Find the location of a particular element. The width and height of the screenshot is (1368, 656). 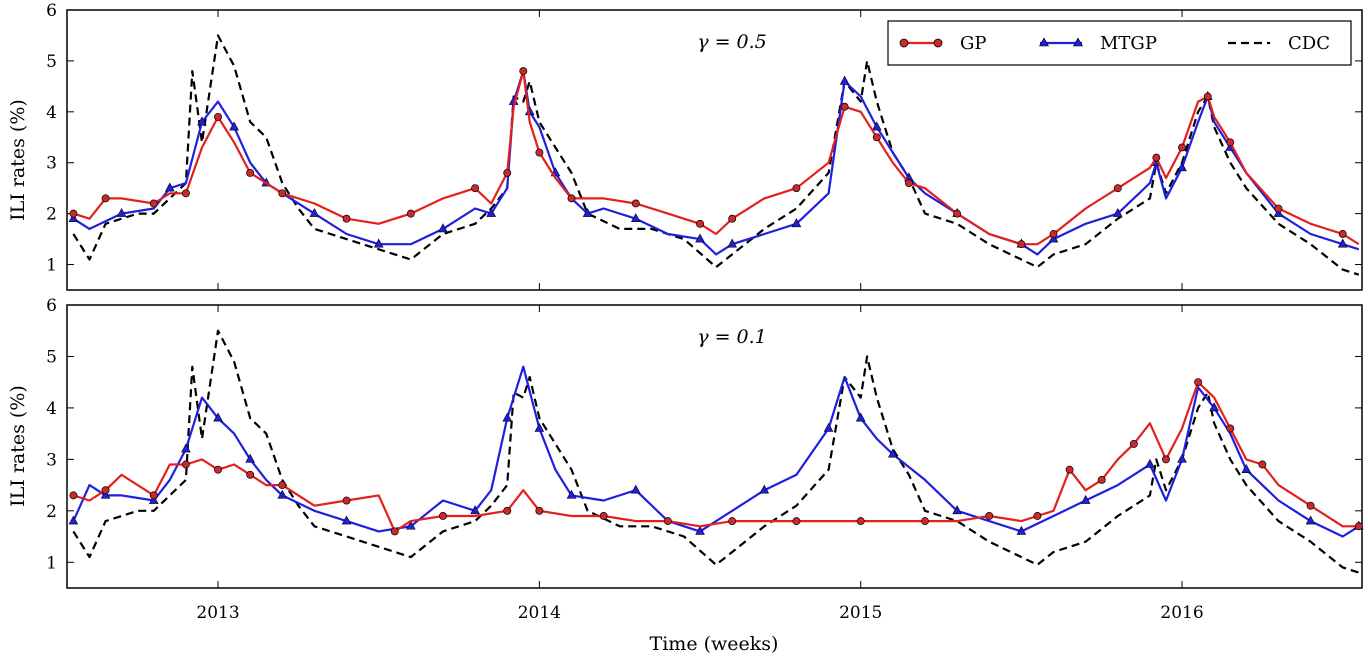

legend-item-gp: GP is located at coordinates (943, 43).